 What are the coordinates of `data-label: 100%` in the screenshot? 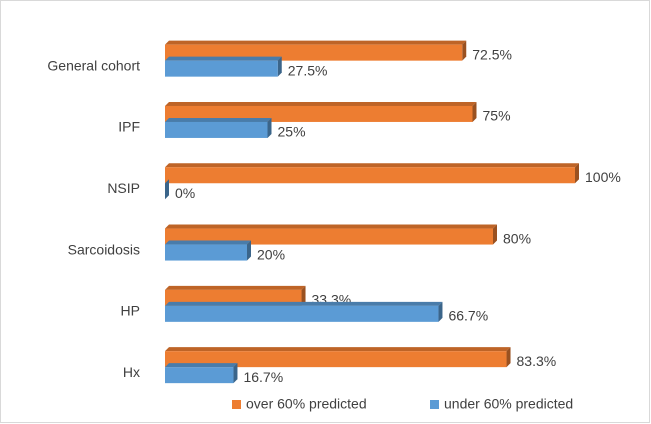 It's located at (603, 177).